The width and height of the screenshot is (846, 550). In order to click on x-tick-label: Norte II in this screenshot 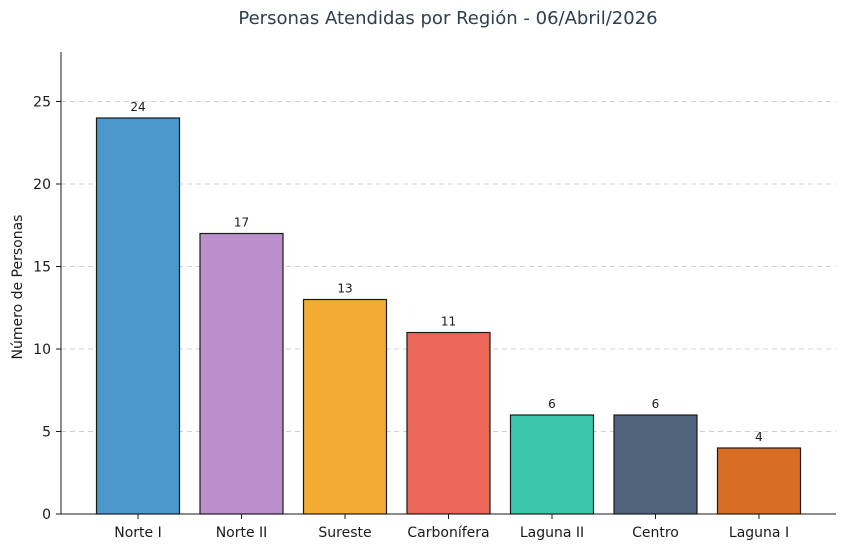, I will do `click(242, 533)`.